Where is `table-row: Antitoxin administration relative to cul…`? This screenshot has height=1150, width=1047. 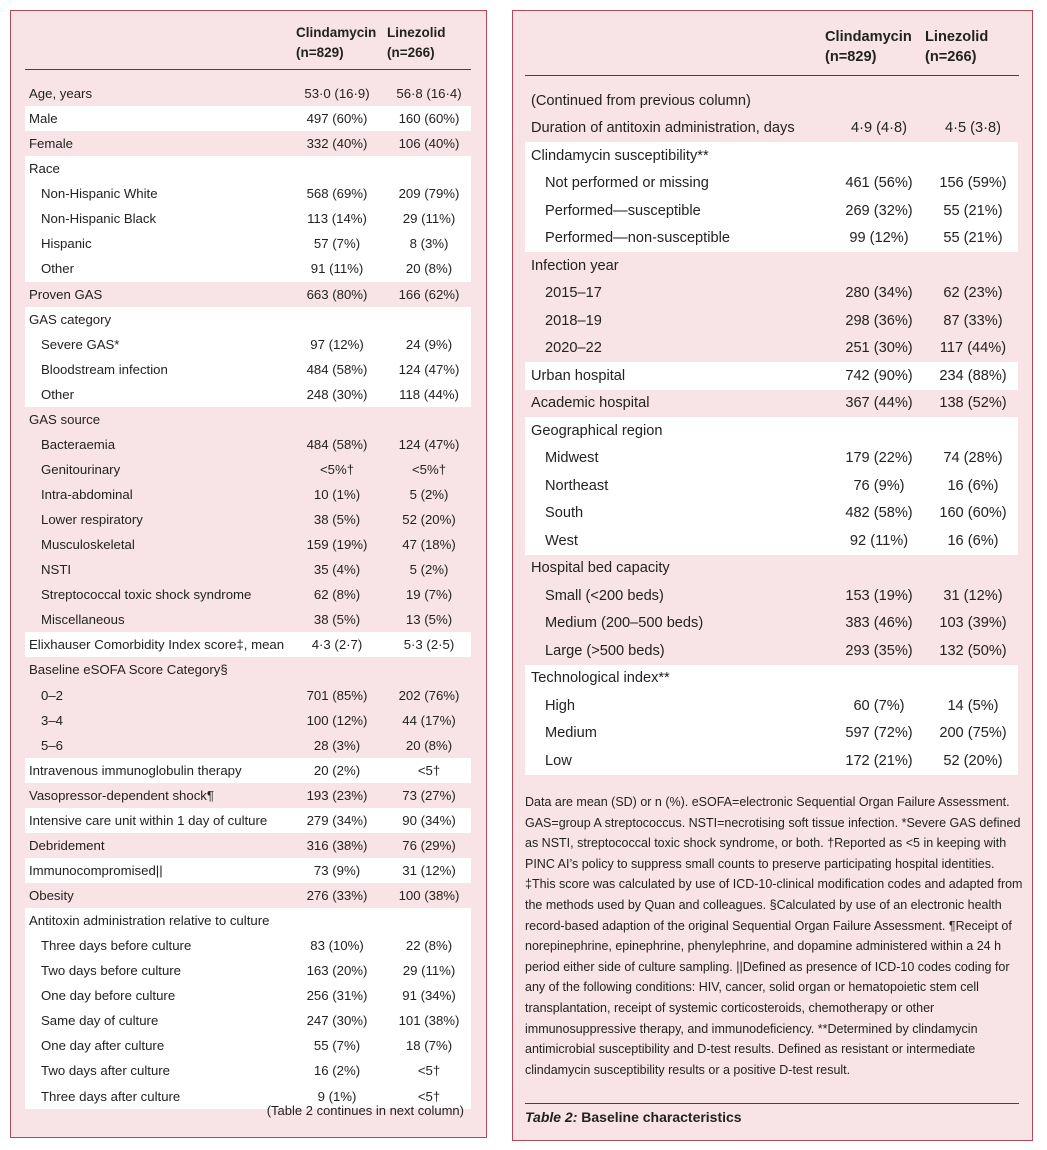
table-row: Antitoxin administration relative to cul… is located at coordinates (248, 921).